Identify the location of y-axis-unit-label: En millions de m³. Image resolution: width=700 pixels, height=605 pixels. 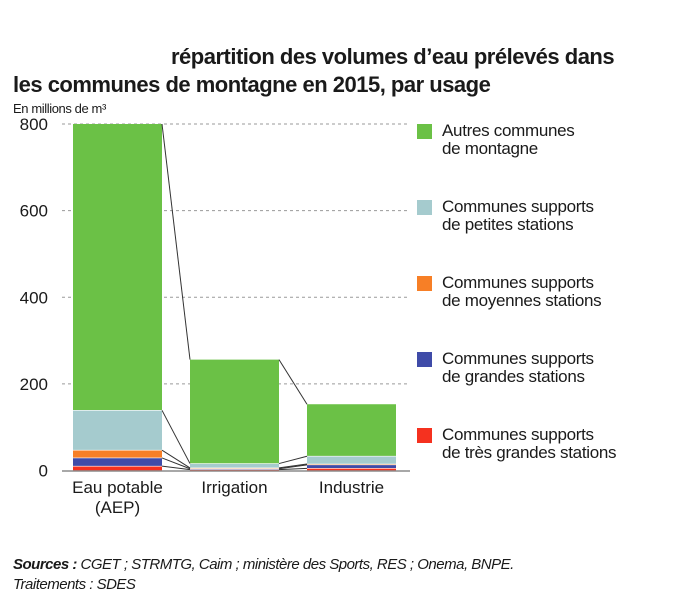
(59, 108).